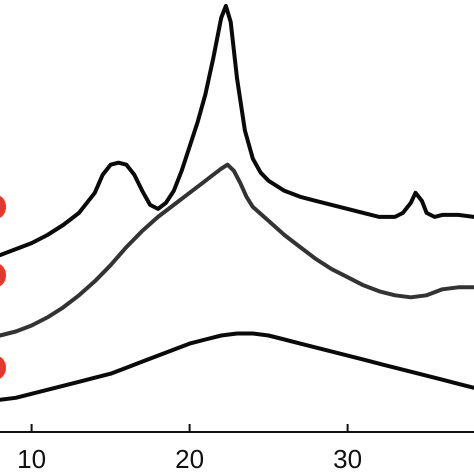  Describe the element at coordinates (189, 459) in the screenshot. I see `x-tick-label: 20` at that location.